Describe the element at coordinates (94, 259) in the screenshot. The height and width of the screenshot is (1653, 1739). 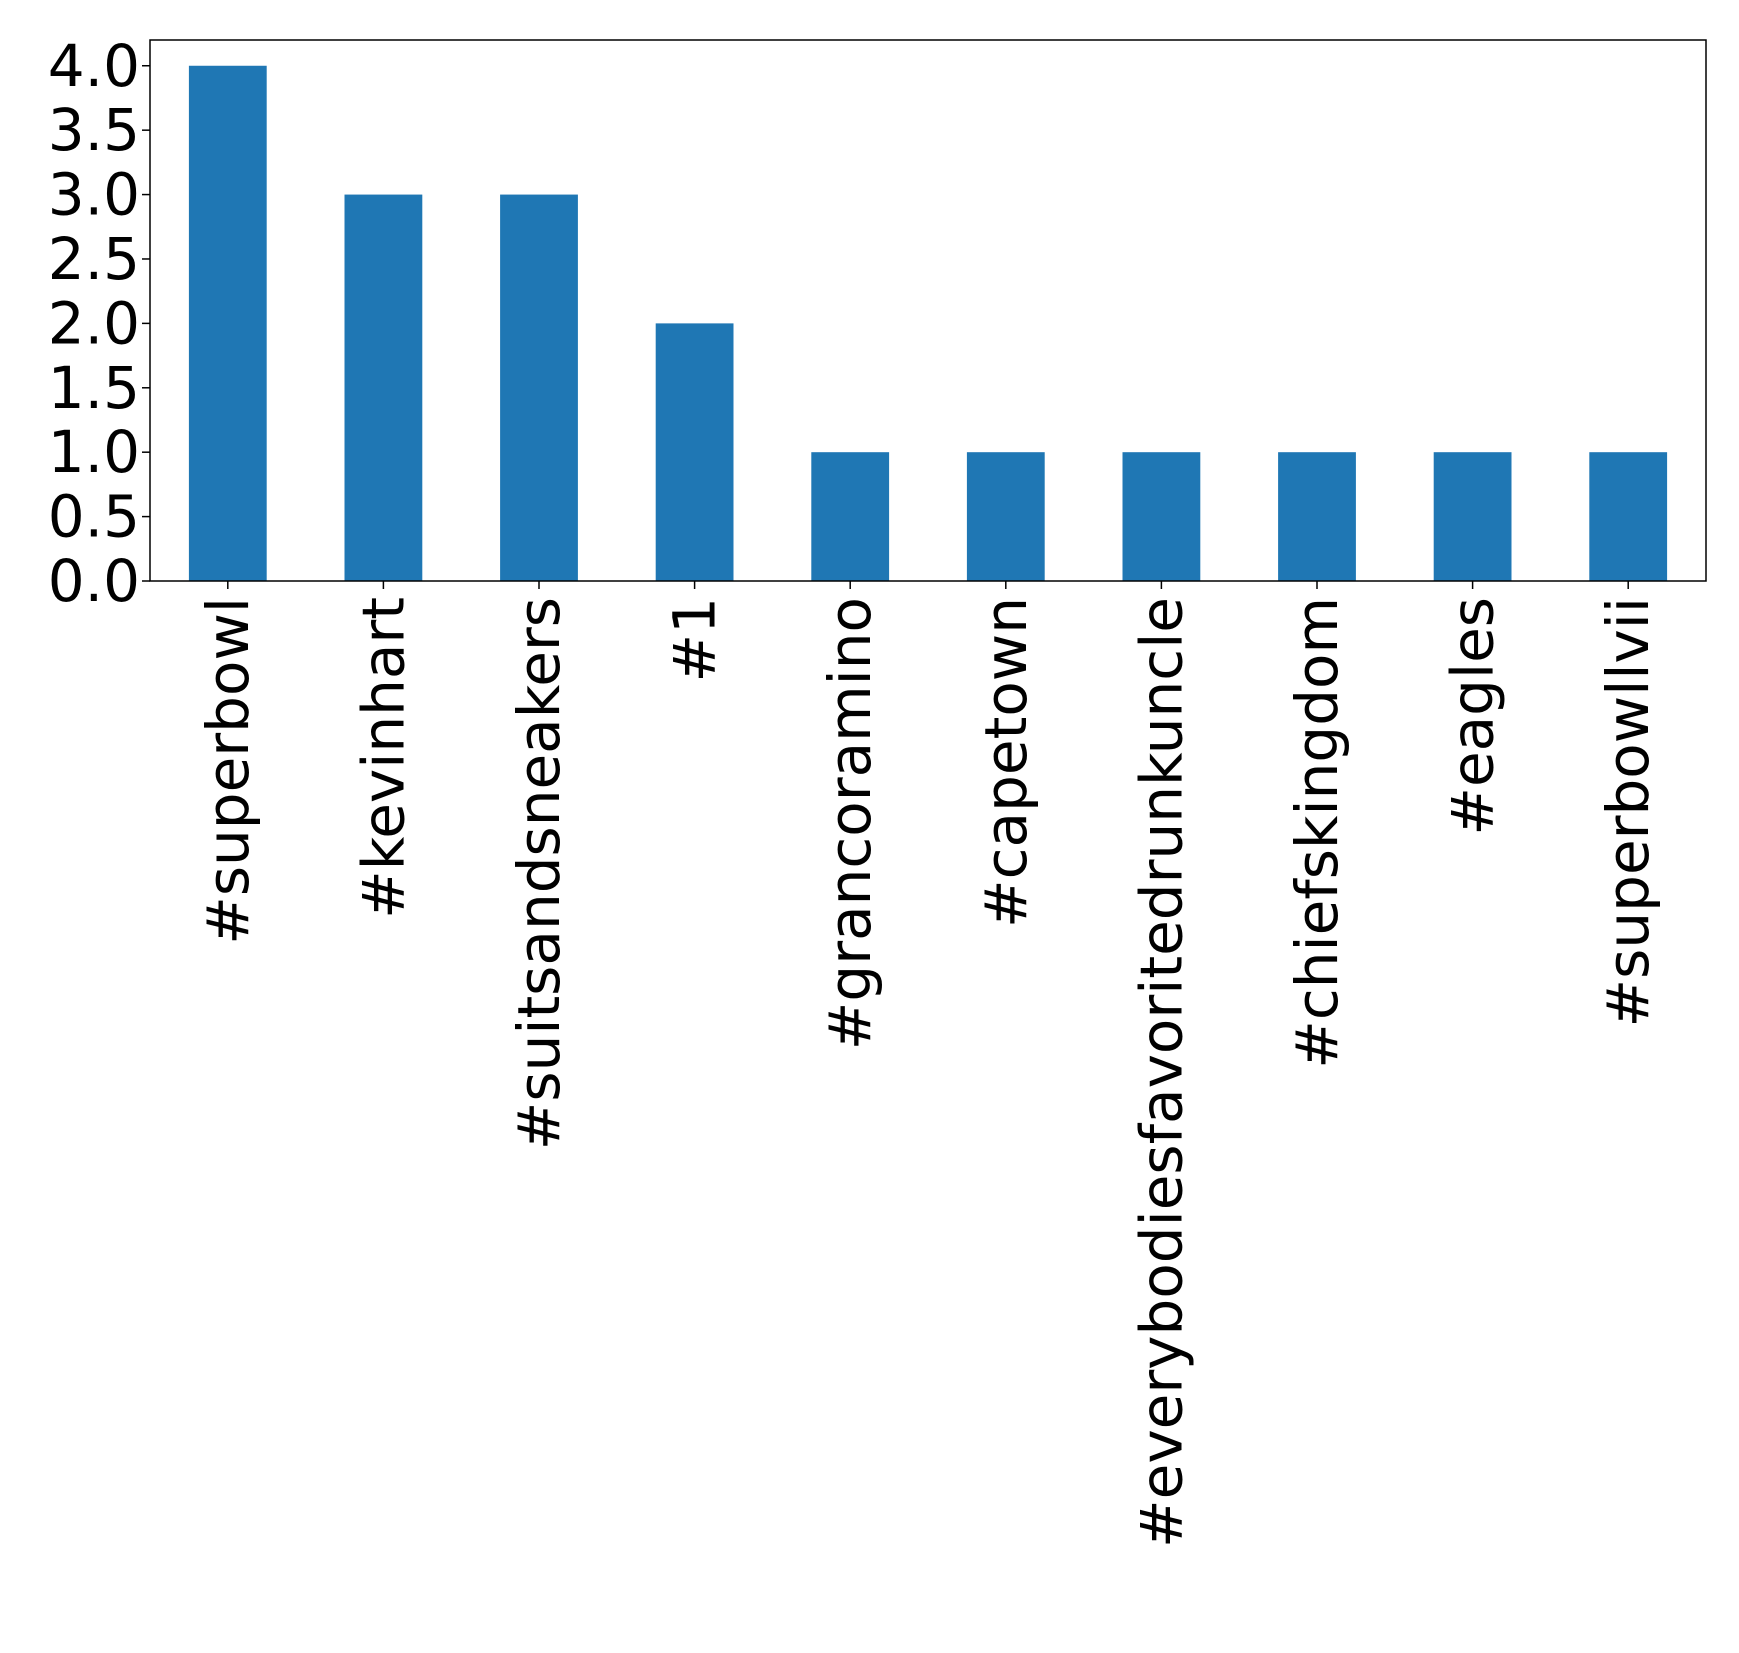
I see `y-tick-label-5: 2.5` at that location.